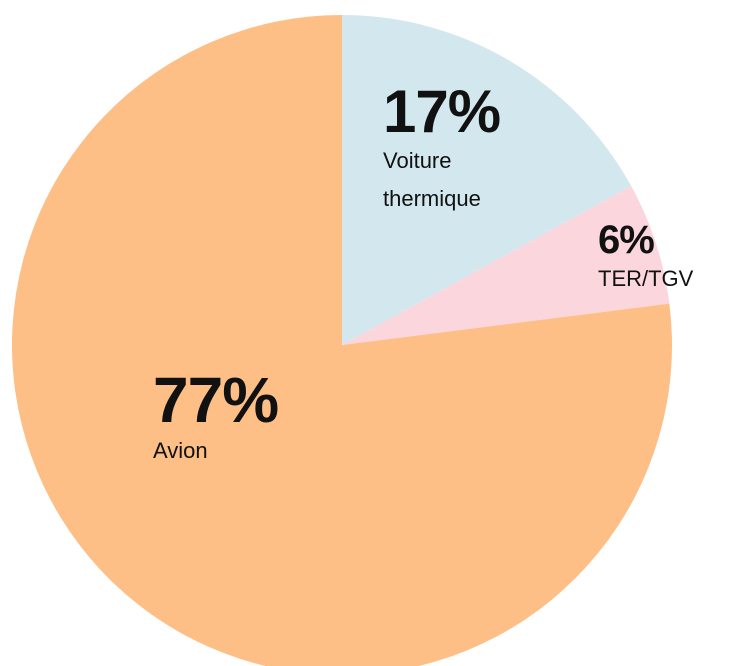 The image size is (747, 666). I want to click on category-label: TER/TGV, so click(646, 278).